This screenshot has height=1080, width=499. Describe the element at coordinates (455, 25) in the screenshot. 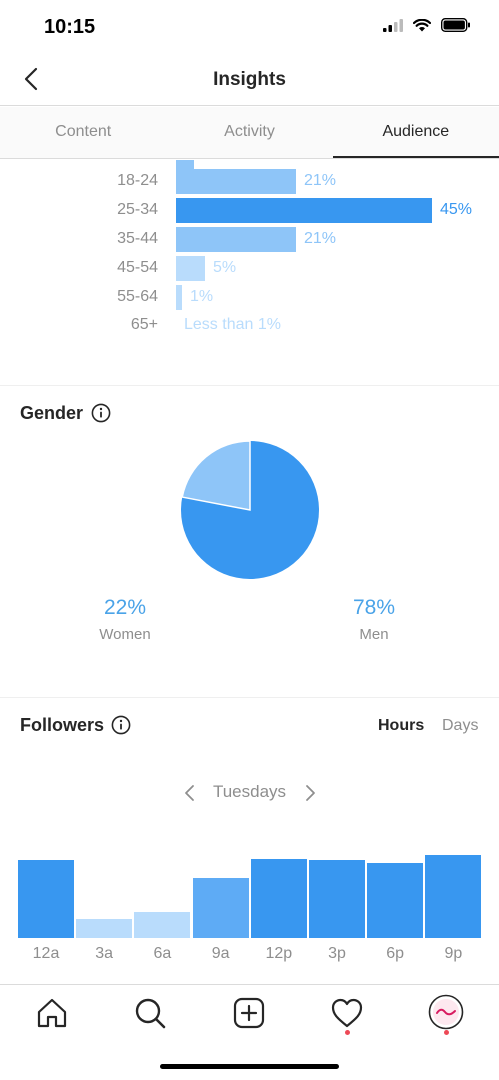

I see `battery-icon` at that location.